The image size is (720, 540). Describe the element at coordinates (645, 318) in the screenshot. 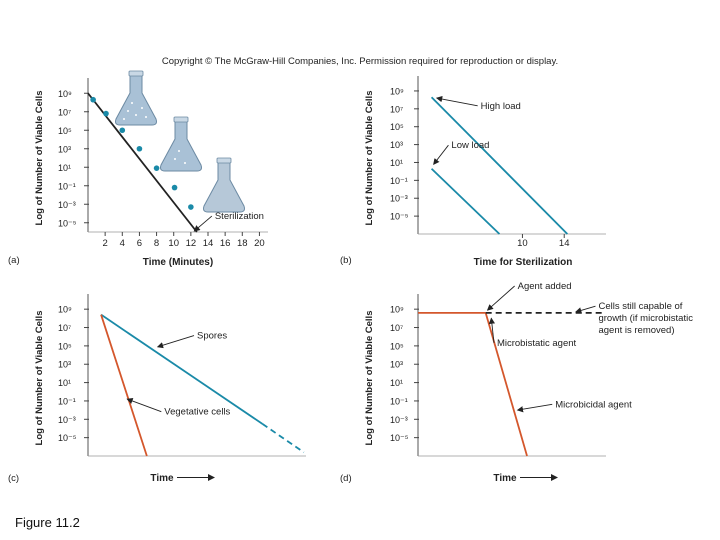

I see `annotation-label: growth (if microbistatic` at that location.